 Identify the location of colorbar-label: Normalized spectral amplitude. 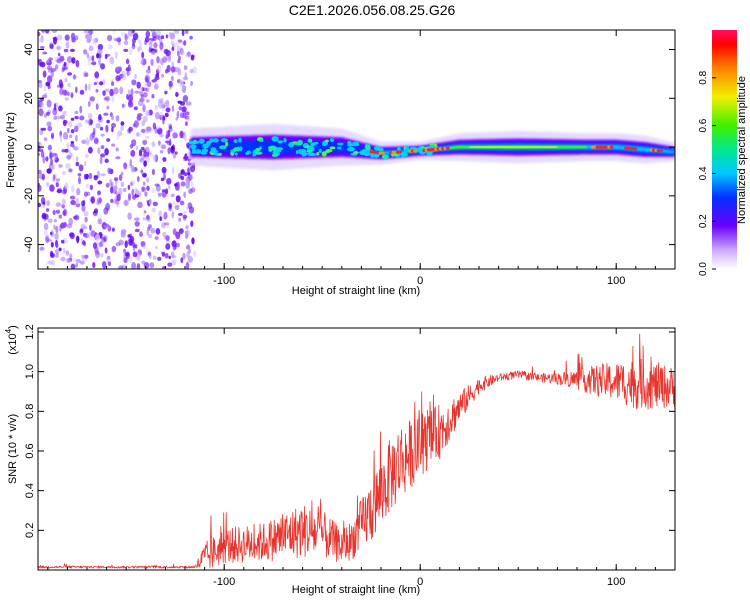
(742, 150).